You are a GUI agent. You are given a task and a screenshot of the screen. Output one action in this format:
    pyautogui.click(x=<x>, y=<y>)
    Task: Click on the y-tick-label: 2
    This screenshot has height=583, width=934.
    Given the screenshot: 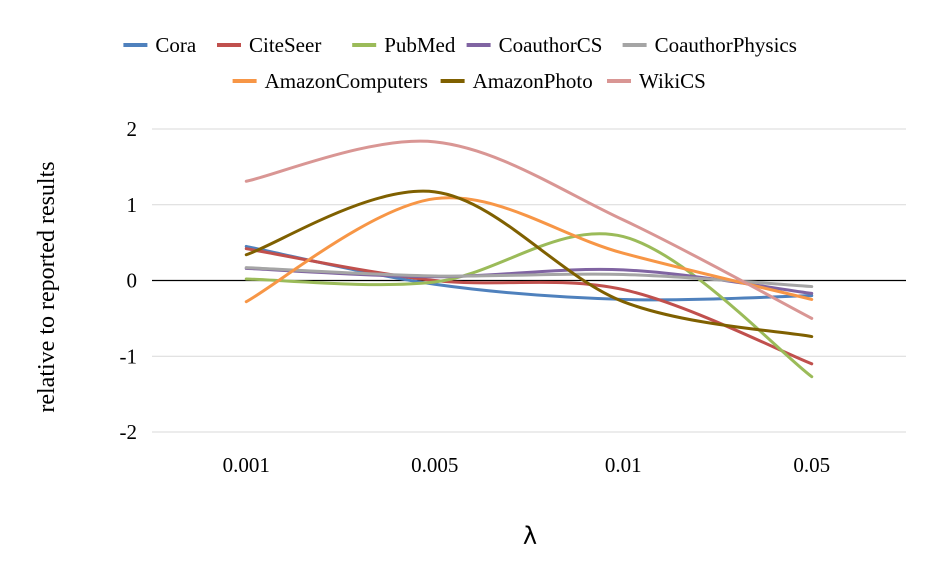 What is the action you would take?
    pyautogui.click(x=132, y=129)
    